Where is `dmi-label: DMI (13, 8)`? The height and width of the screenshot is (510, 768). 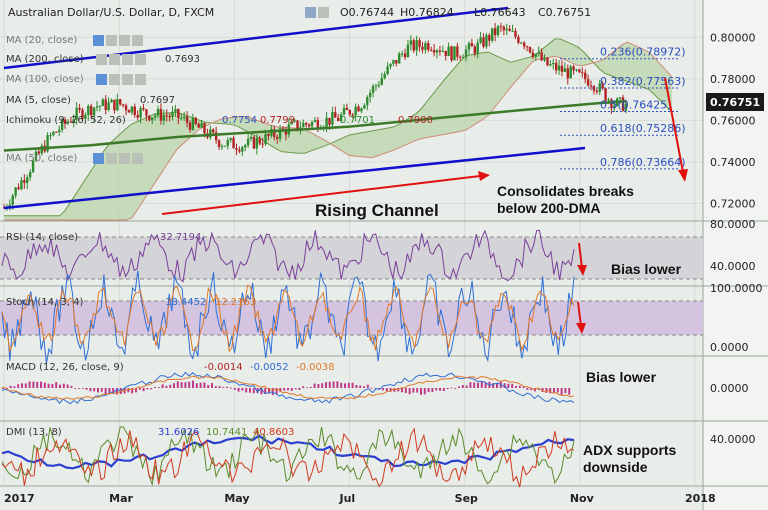 dmi-label: DMI (13, 8) is located at coordinates (34, 432).